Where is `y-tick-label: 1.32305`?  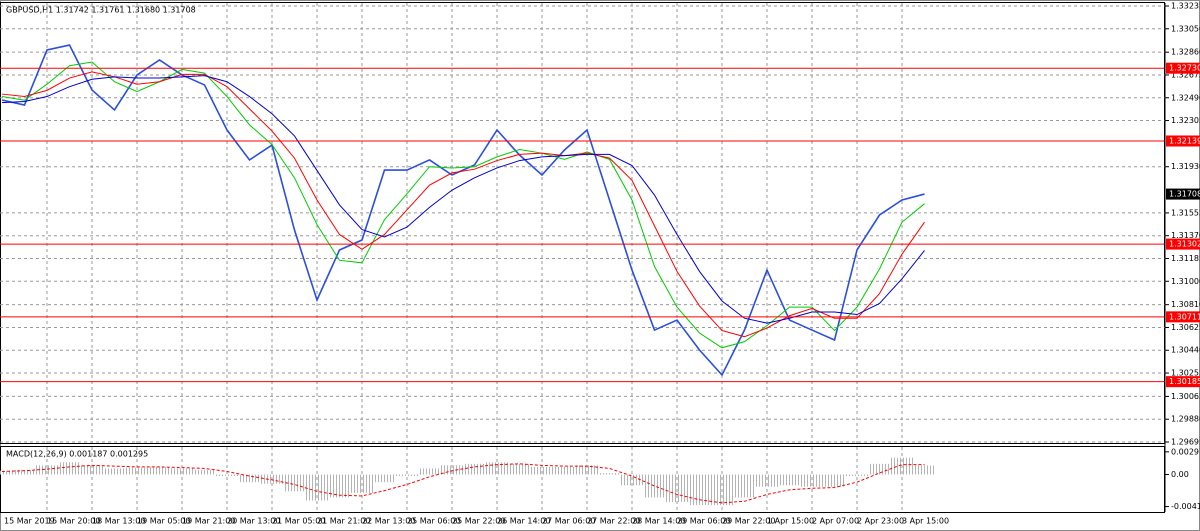 y-tick-label: 1.32305 is located at coordinates (1185, 120).